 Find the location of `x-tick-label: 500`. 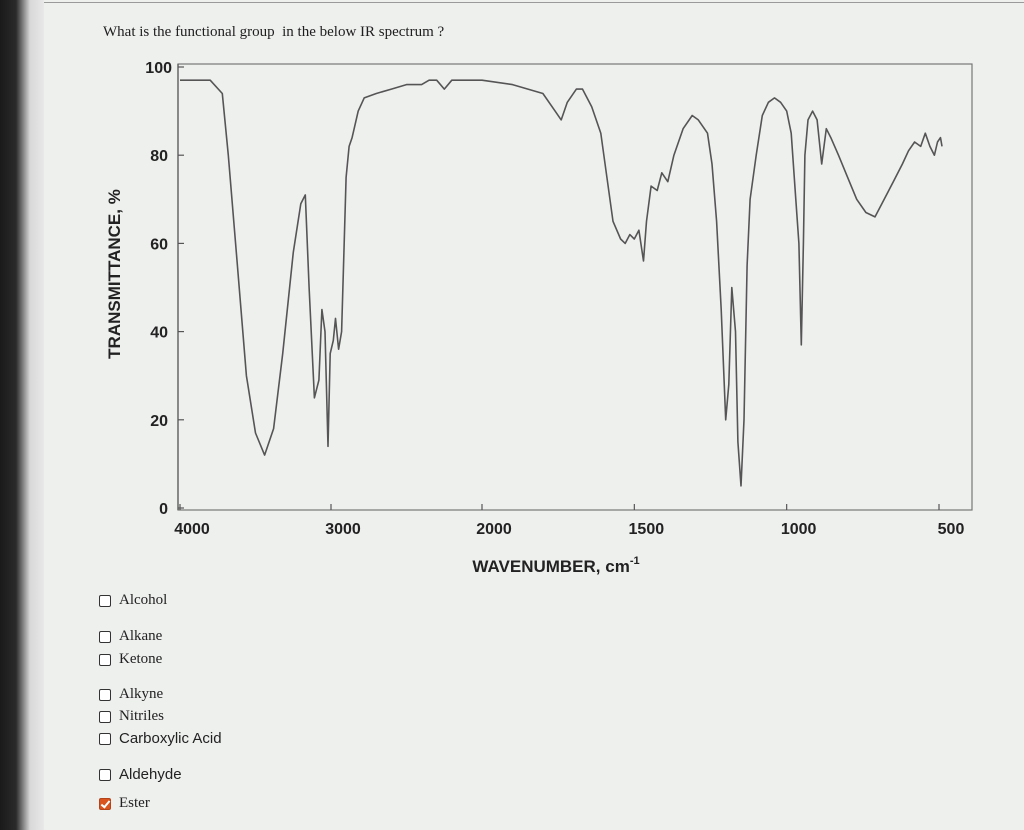

x-tick-label: 500 is located at coordinates (951, 529).